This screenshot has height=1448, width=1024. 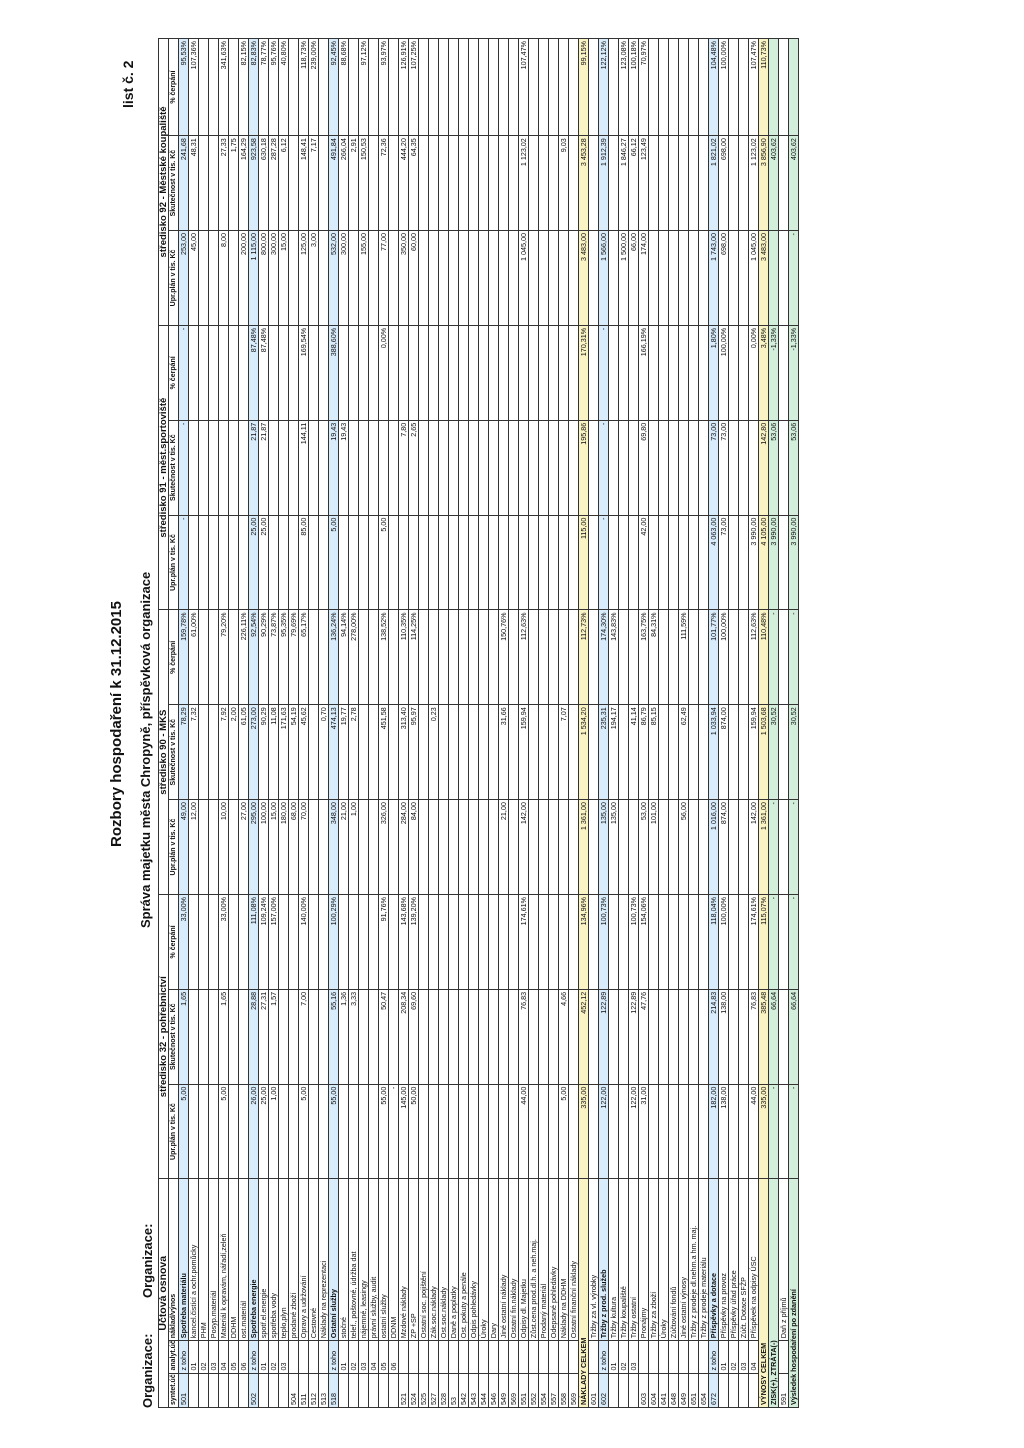 I want to click on cell-value: 350,00, so click(x=403, y=278).